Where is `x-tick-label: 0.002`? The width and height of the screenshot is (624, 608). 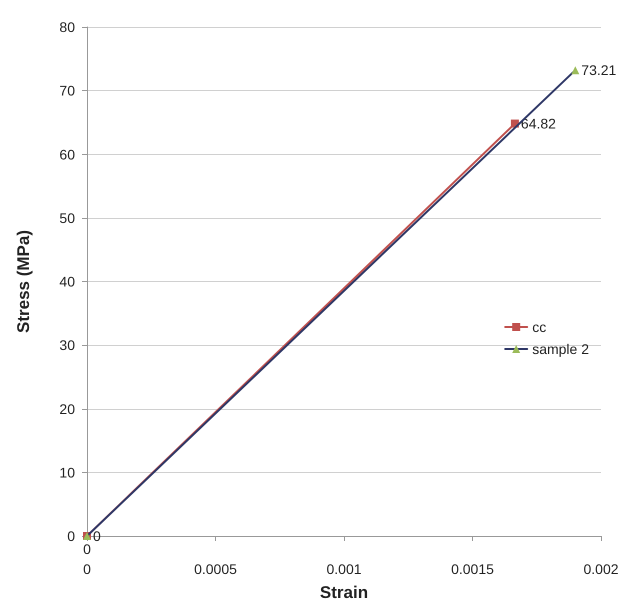 x-tick-label: 0.002 is located at coordinates (601, 569).